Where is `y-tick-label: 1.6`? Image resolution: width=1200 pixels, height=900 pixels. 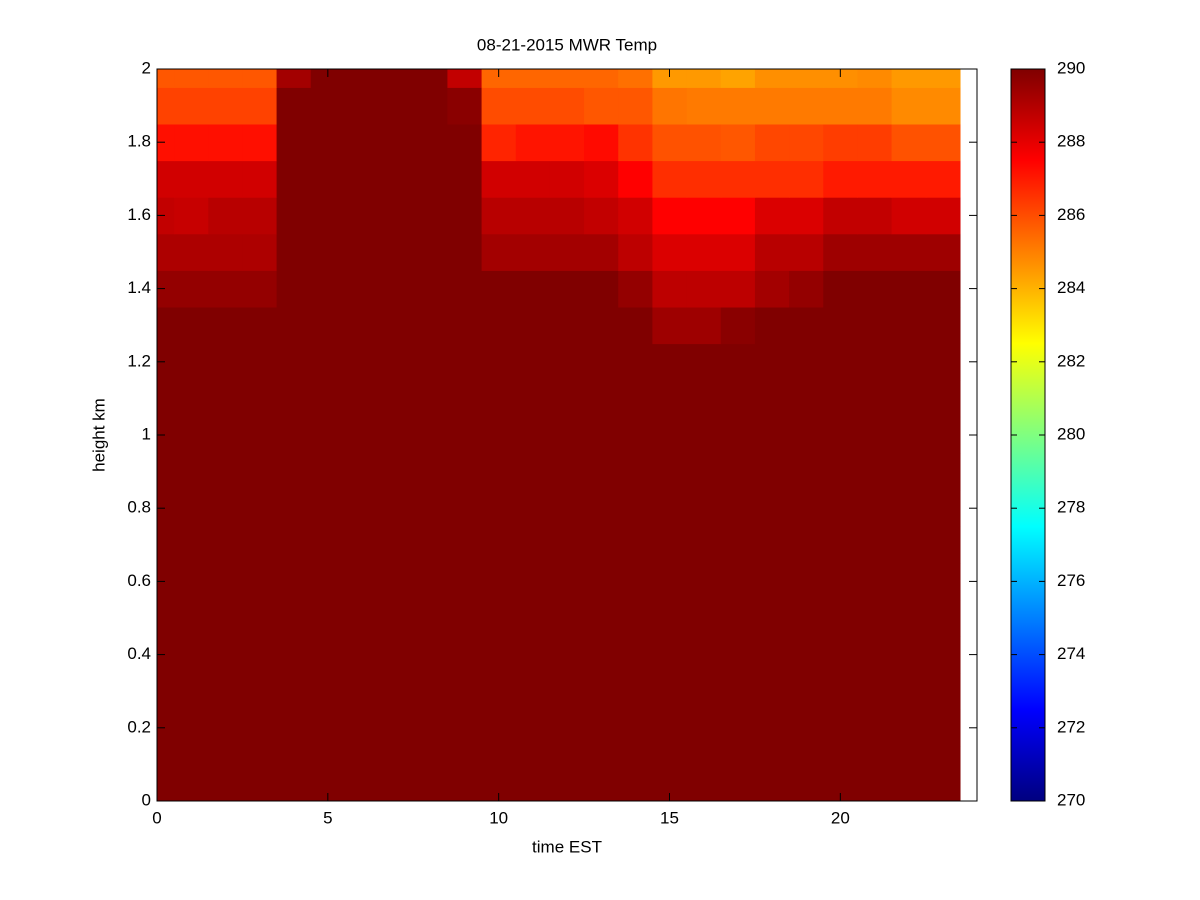
y-tick-label: 1.6 is located at coordinates (139, 214).